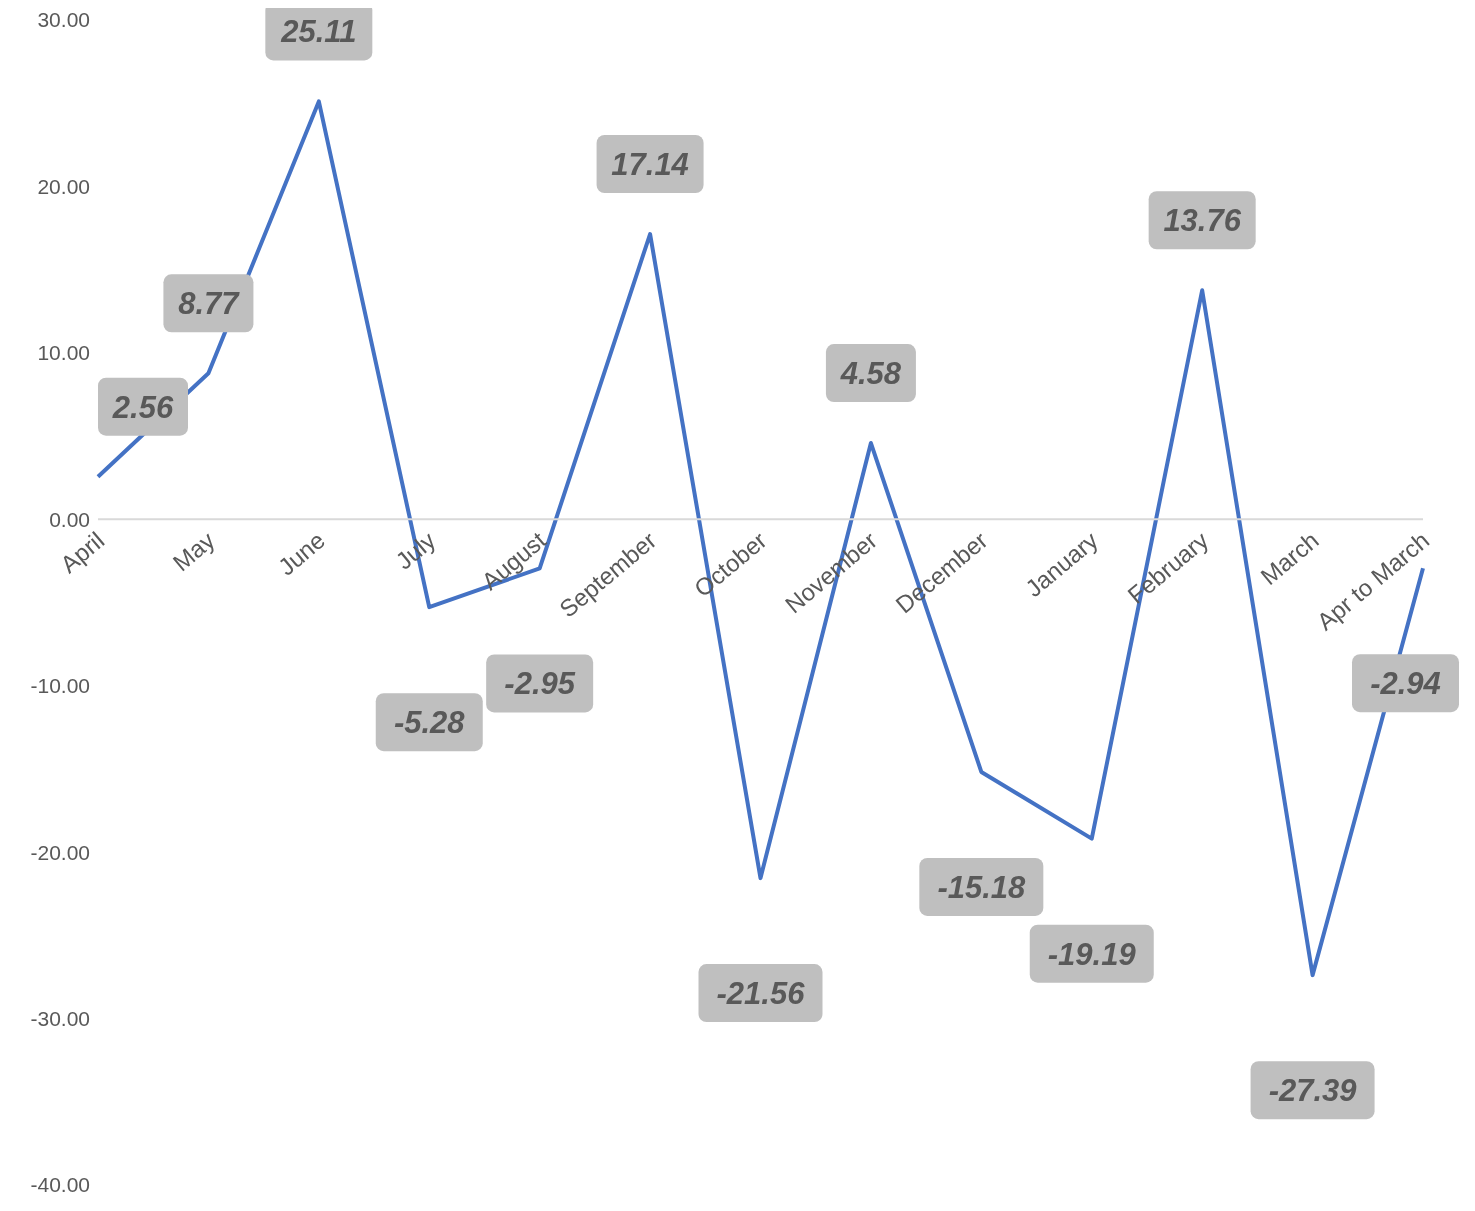 Image resolution: width=1475 pixels, height=1211 pixels. What do you see at coordinates (1202, 221) in the screenshot?
I see `data-label: 13.76` at bounding box center [1202, 221].